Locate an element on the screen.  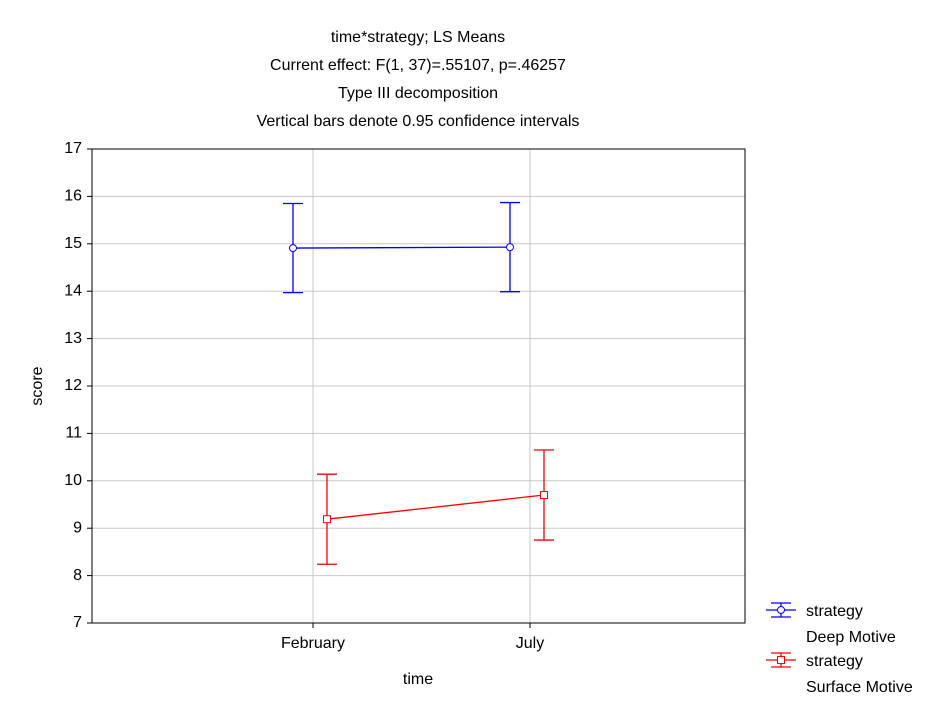
chart-subtitle: Type III decomposition is located at coordinates (418, 93).